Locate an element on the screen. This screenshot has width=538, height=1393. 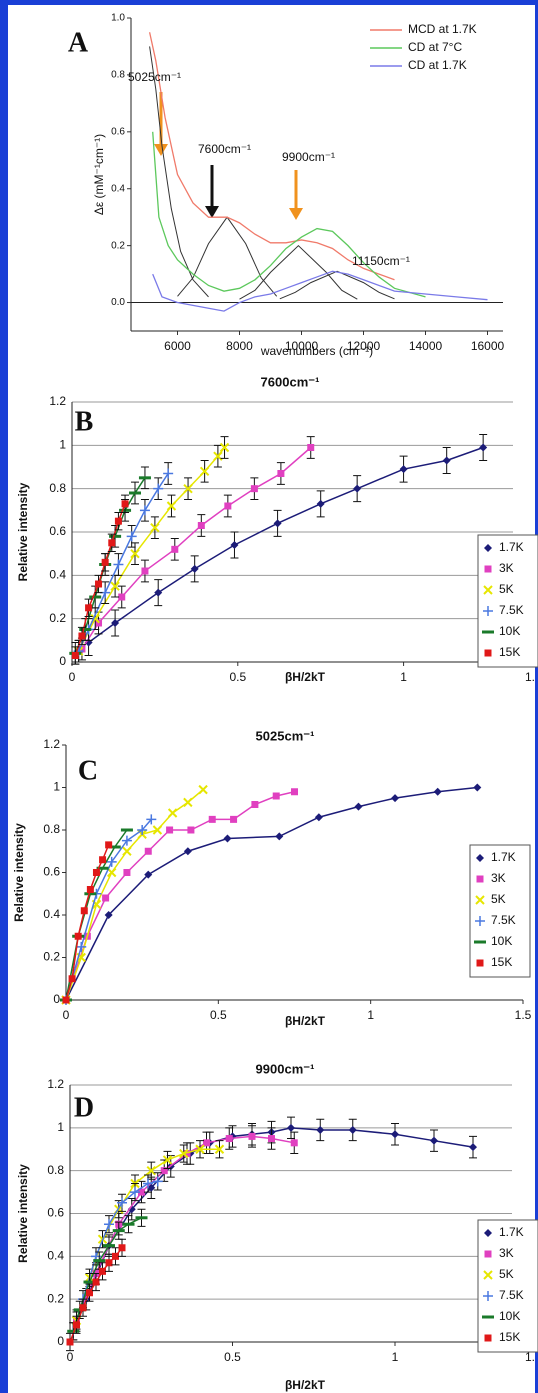
panel-label: C is located at coordinates (88, 770).